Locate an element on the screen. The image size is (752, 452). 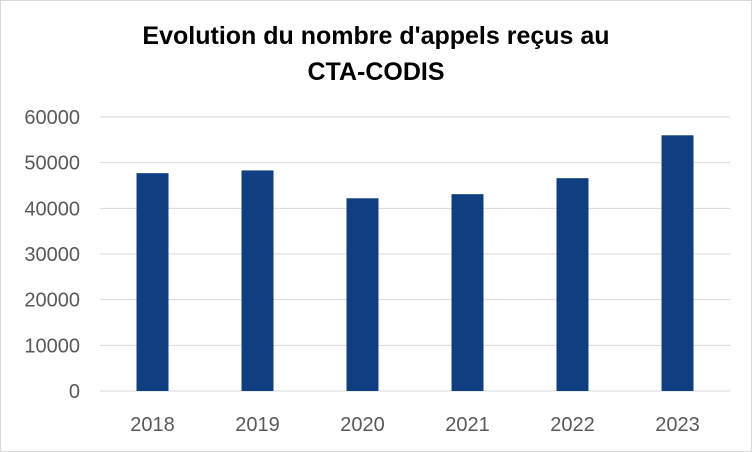
x-tick-label: 2021 is located at coordinates (467, 425).